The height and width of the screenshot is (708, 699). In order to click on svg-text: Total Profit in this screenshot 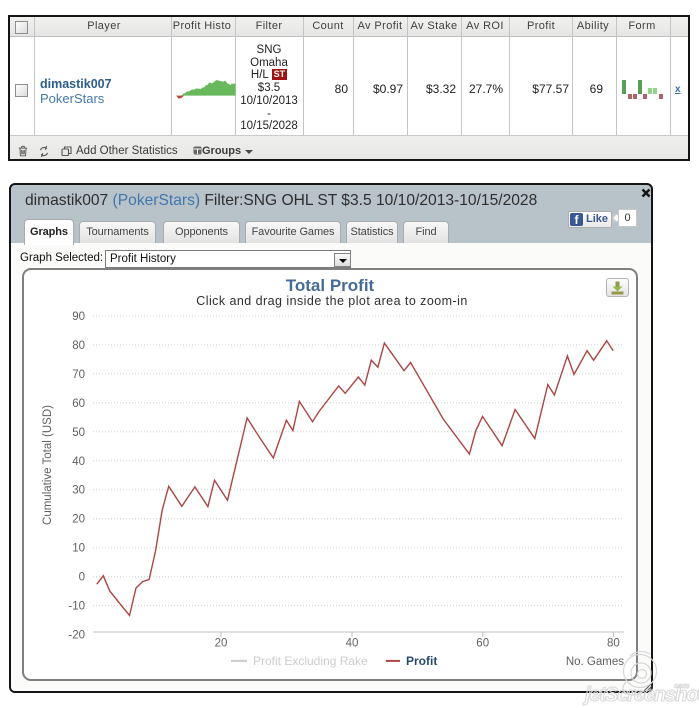, I will do `click(330, 285)`.